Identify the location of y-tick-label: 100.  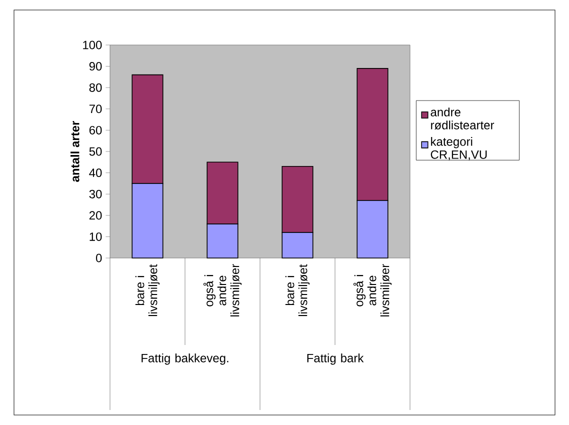
(92, 45).